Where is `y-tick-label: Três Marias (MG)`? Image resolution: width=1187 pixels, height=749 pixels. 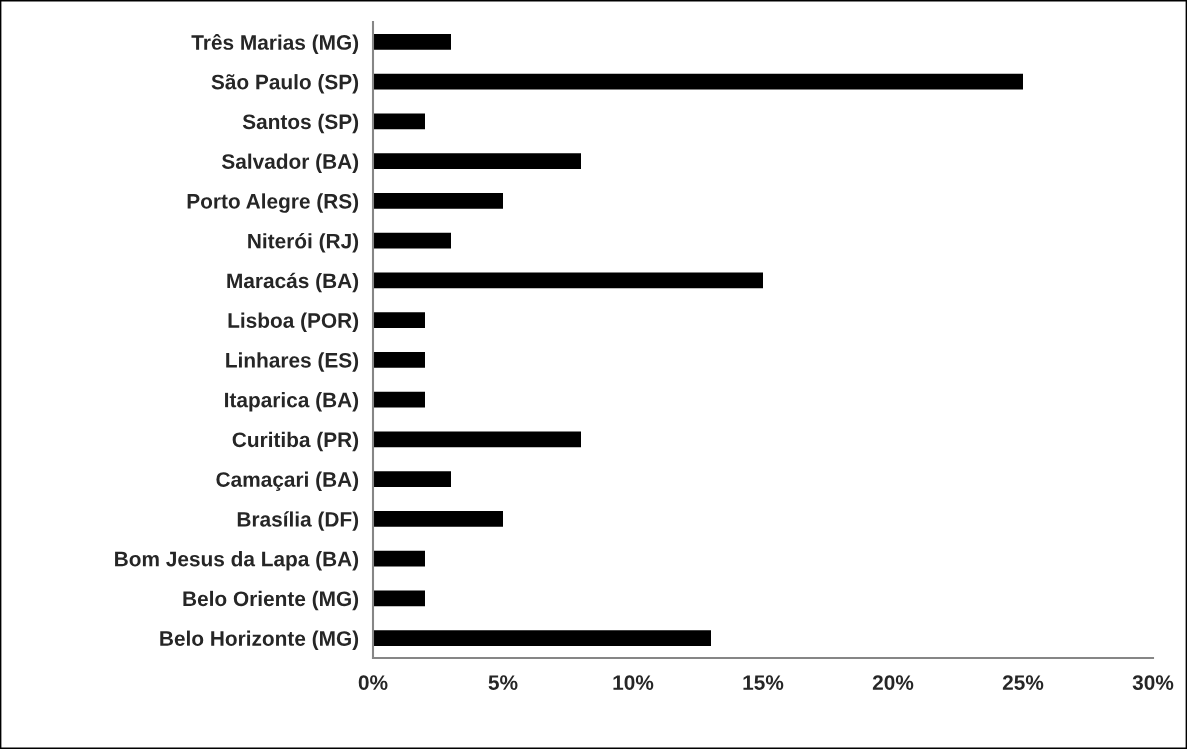 y-tick-label: Três Marias (MG) is located at coordinates (275, 44).